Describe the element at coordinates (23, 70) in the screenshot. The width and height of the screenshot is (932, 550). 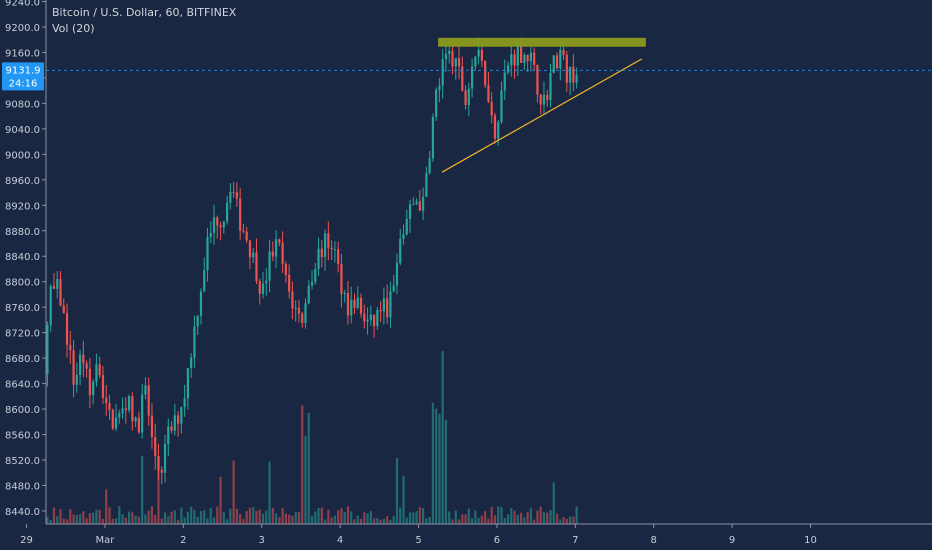
I see `current-price-value: 9131.9` at that location.